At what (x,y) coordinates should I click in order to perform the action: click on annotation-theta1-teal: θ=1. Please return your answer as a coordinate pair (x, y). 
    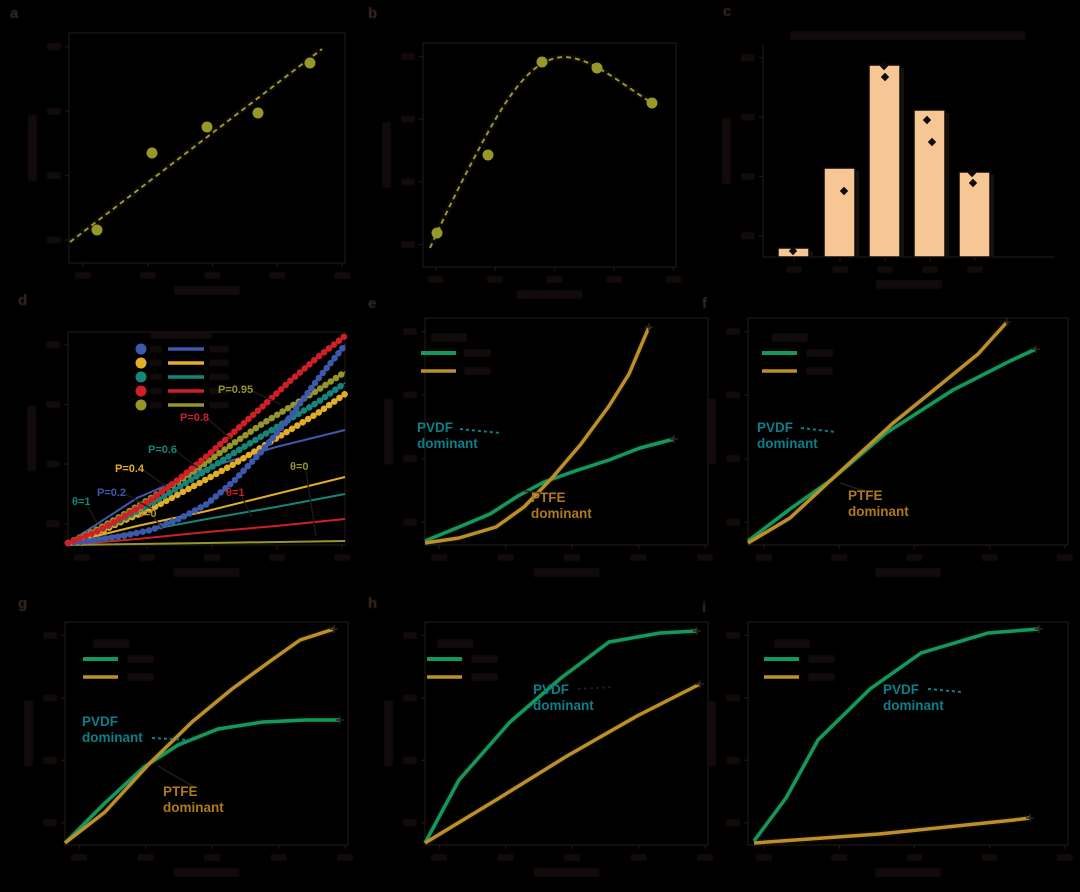
    Looking at the image, I should click on (81, 502).